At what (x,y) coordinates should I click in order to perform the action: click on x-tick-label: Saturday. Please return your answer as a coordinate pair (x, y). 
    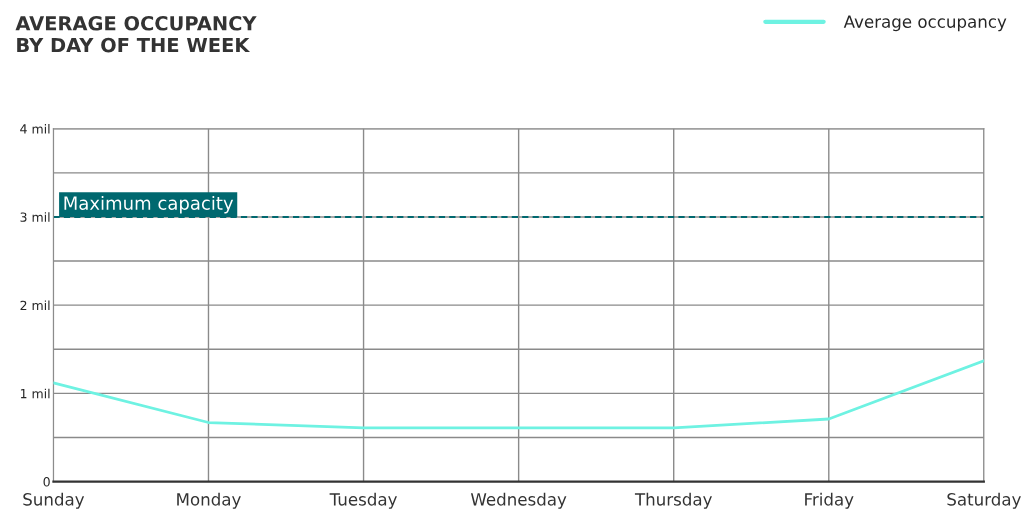
    Looking at the image, I should click on (984, 500).